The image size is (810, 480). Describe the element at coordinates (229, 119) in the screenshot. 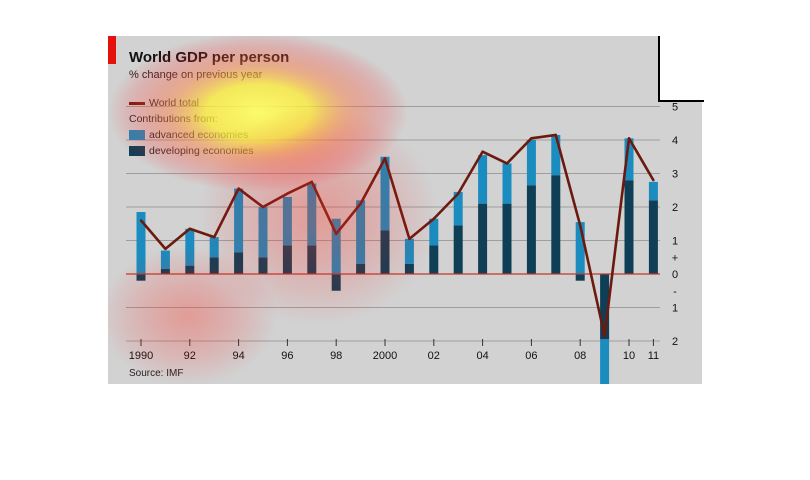

I see `legend-group-title: Contributions from:` at that location.